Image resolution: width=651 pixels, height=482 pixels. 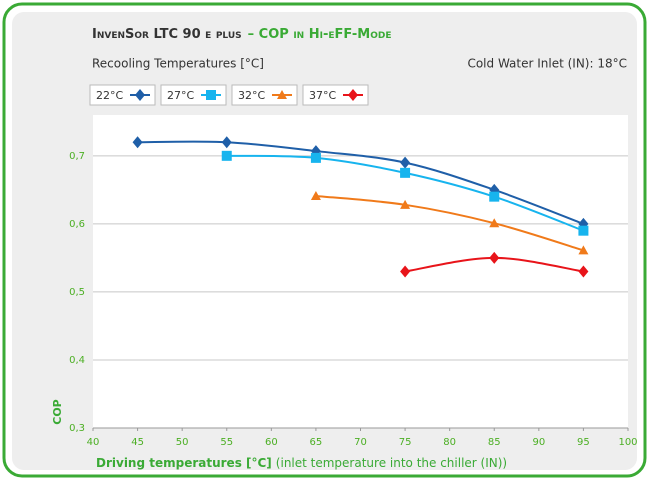 I want to click on subtitle: Recooling Temperatures [°C], so click(x=178, y=64).